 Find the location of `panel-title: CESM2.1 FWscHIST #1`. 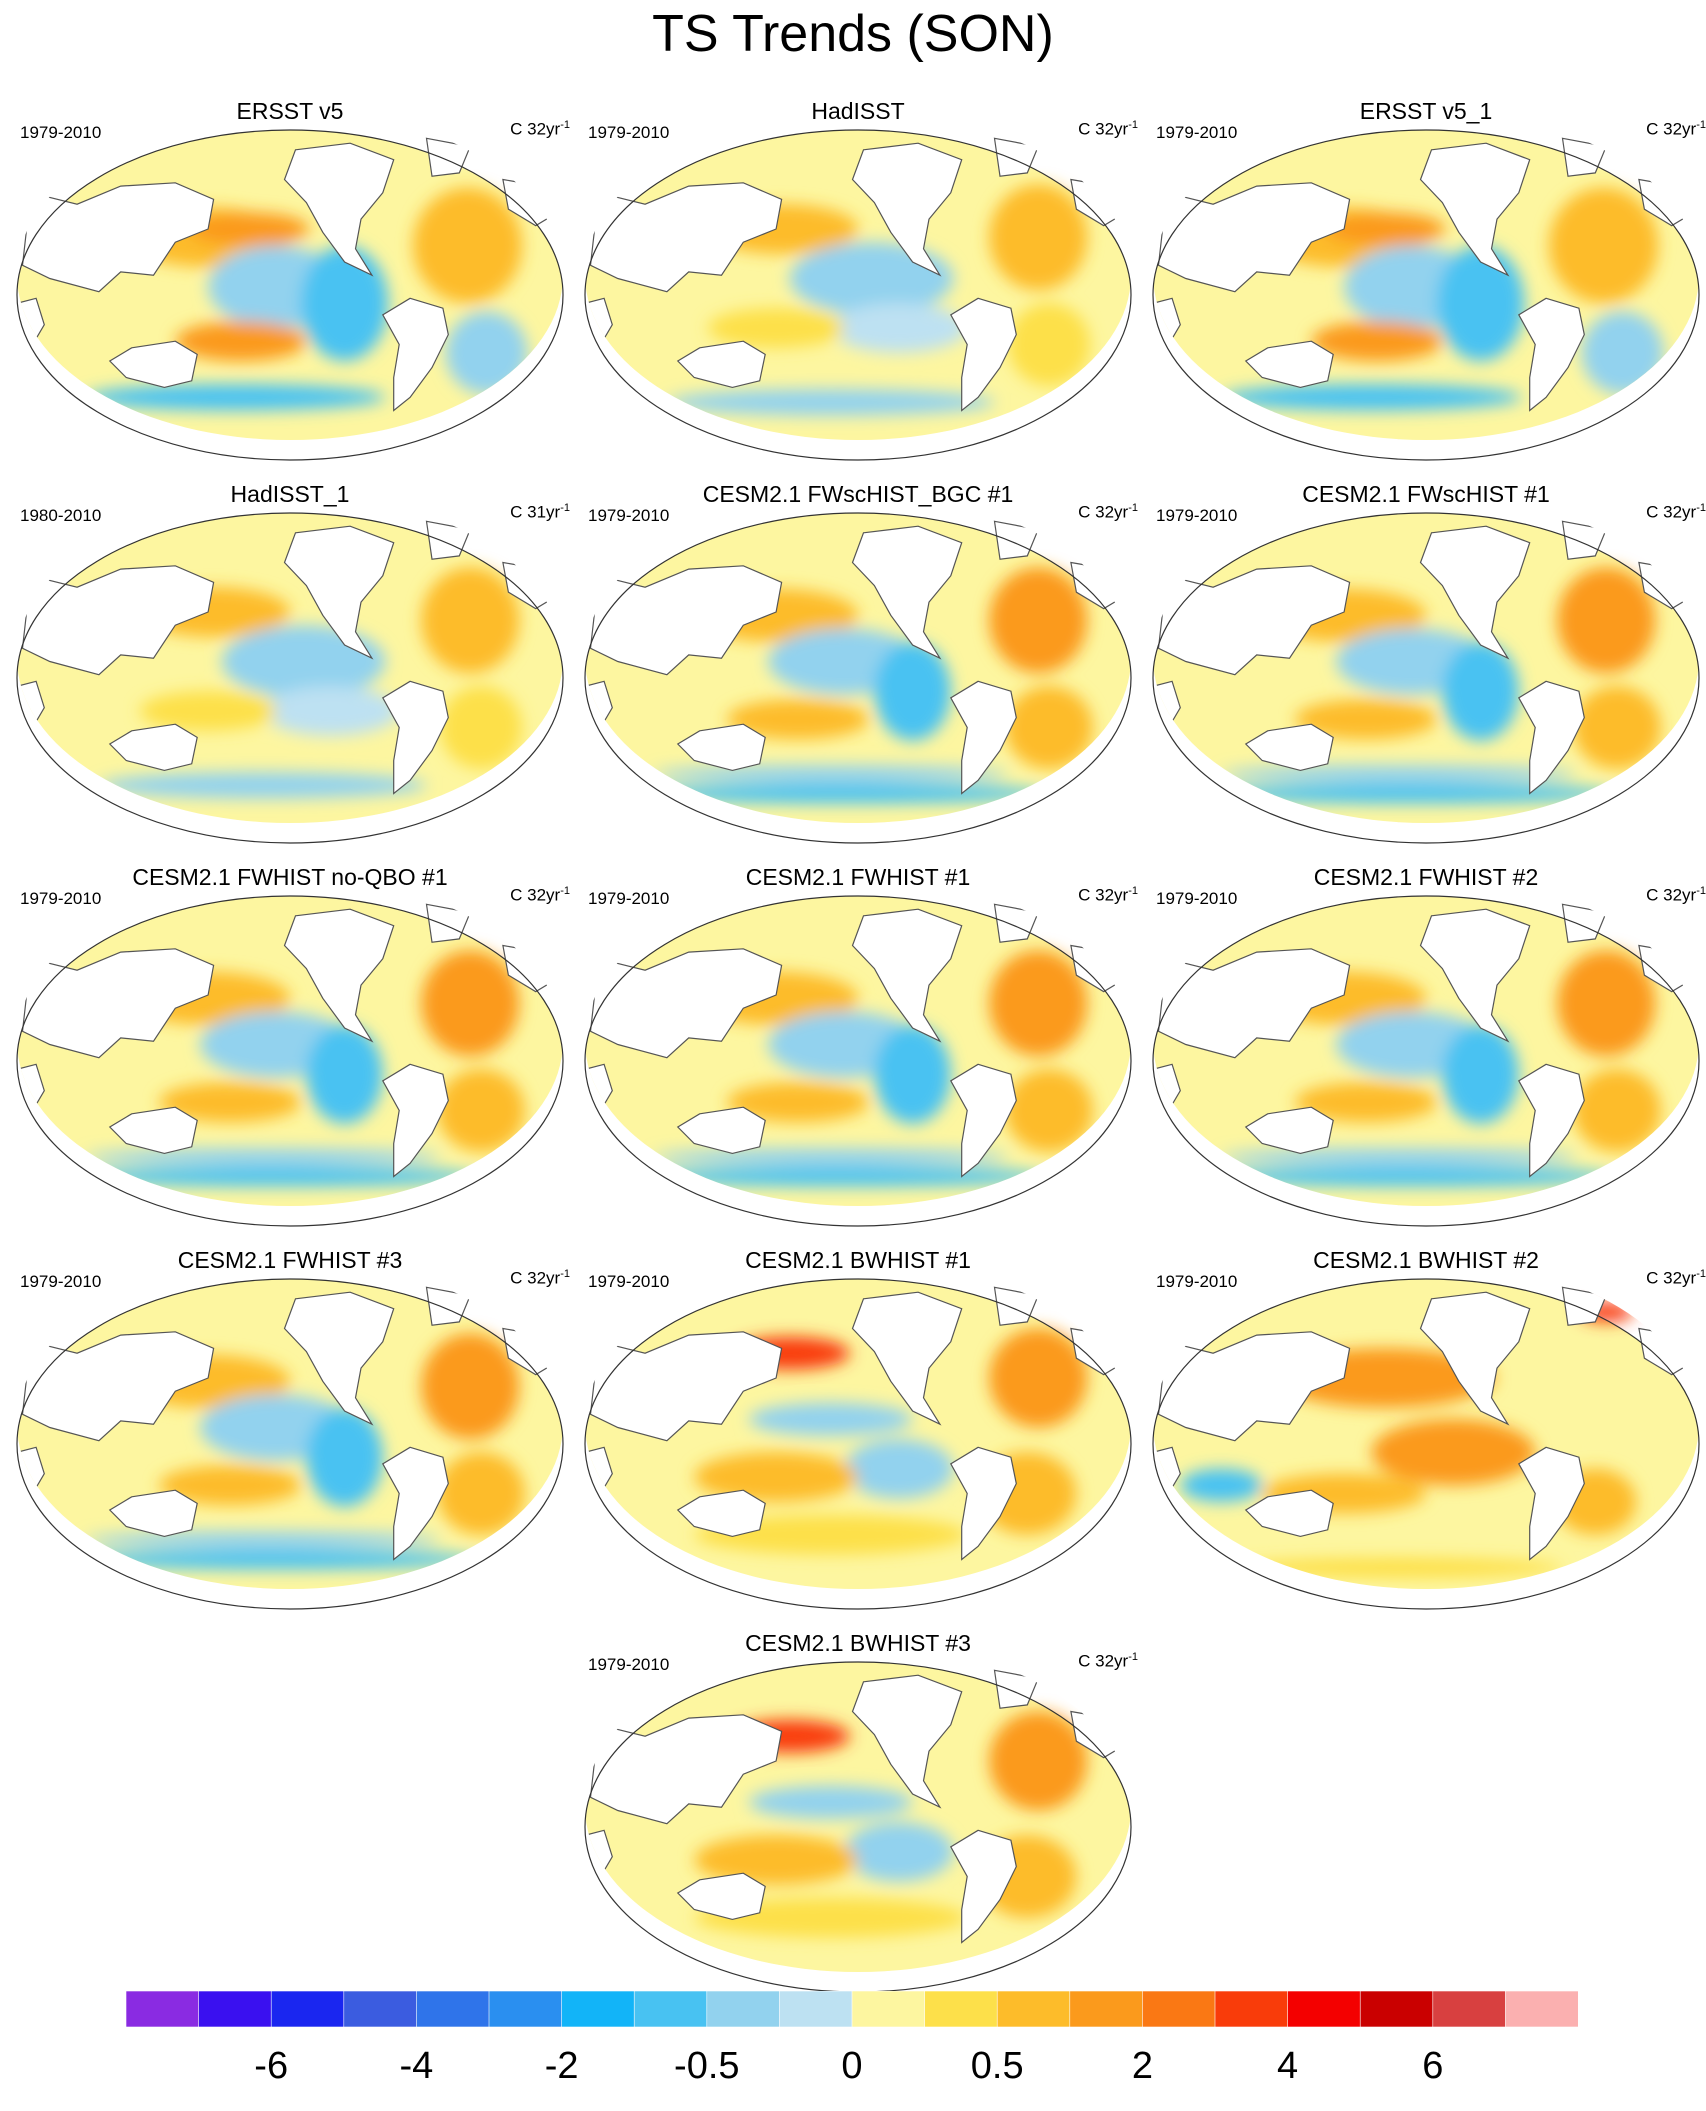

panel-title: CESM2.1 FWscHIST #1 is located at coordinates (1426, 494).